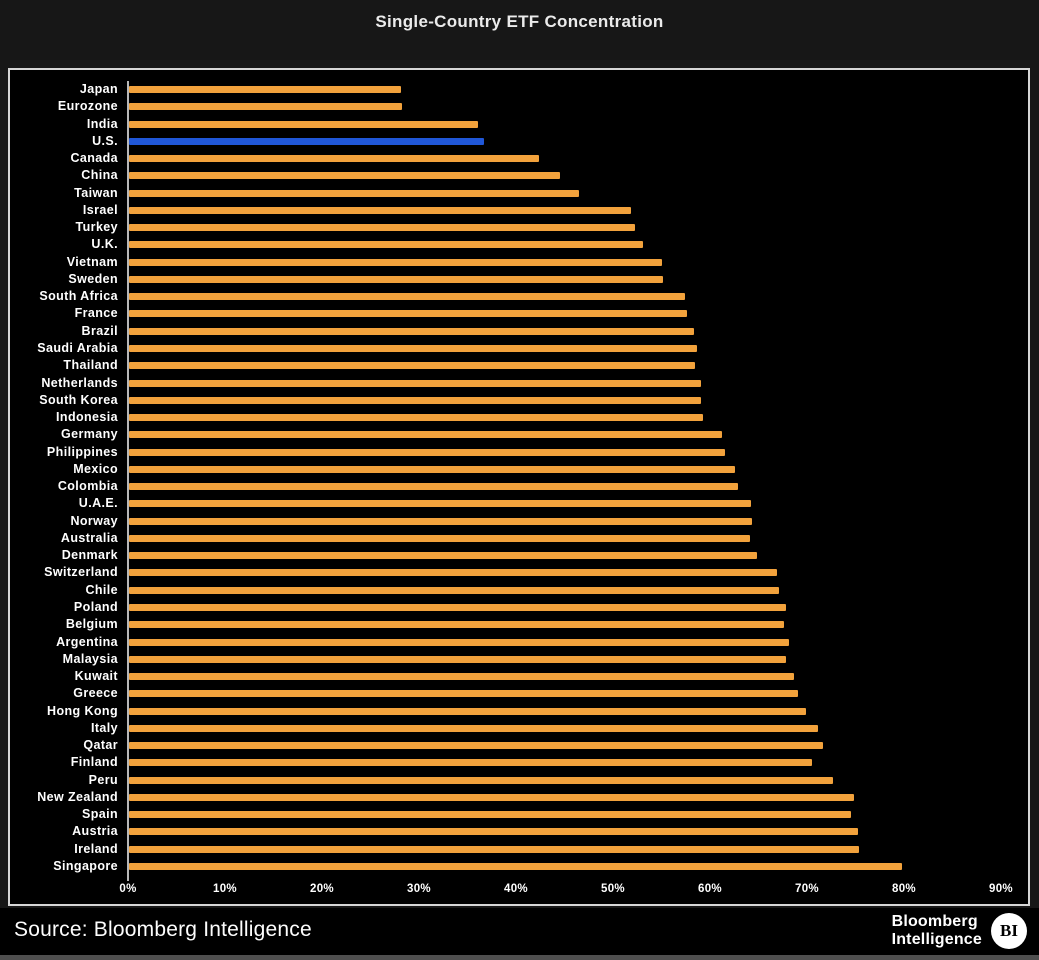 This screenshot has width=1039, height=960. What do you see at coordinates (459, 642) in the screenshot?
I see `bar-argentina` at bounding box center [459, 642].